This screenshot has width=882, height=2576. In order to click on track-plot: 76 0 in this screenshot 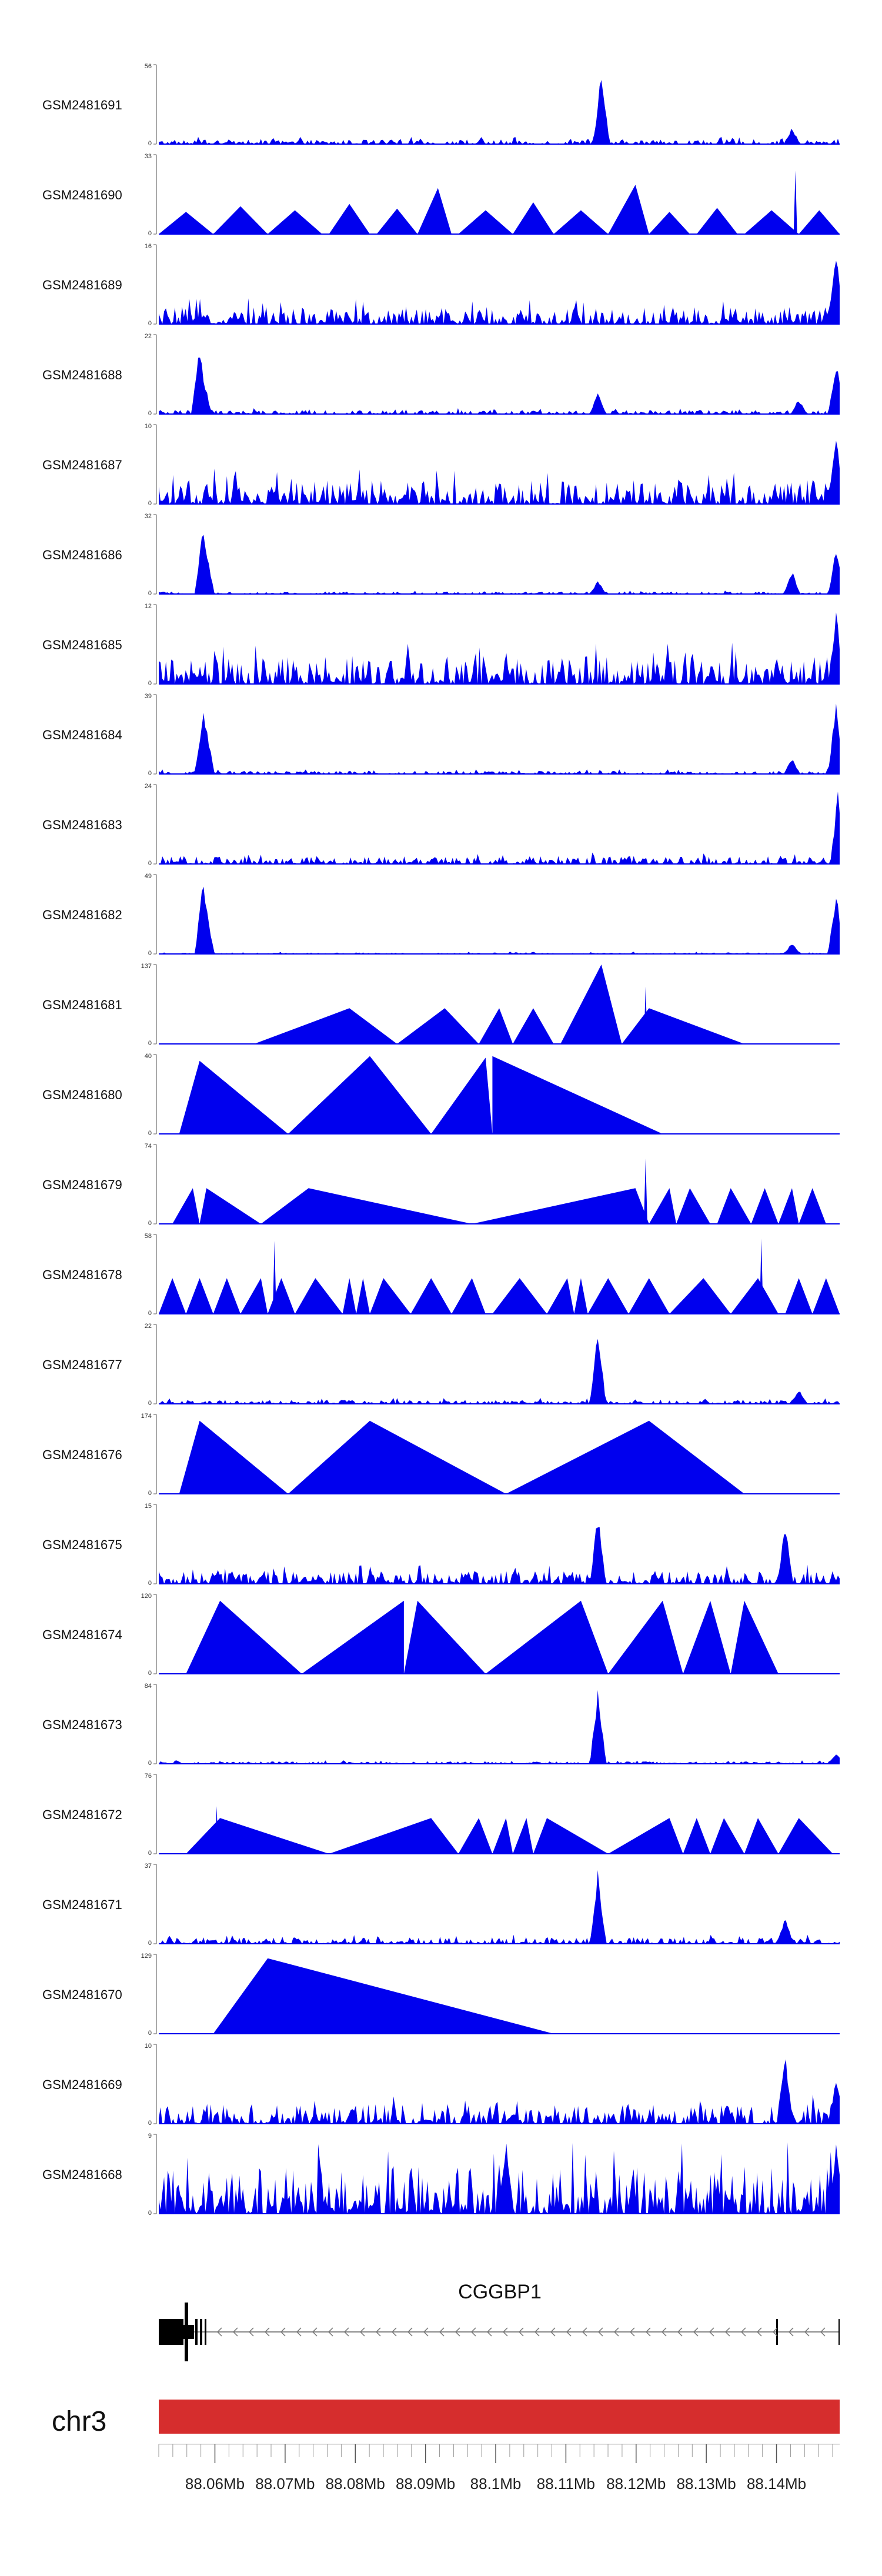, I will do `click(492, 1815)`.